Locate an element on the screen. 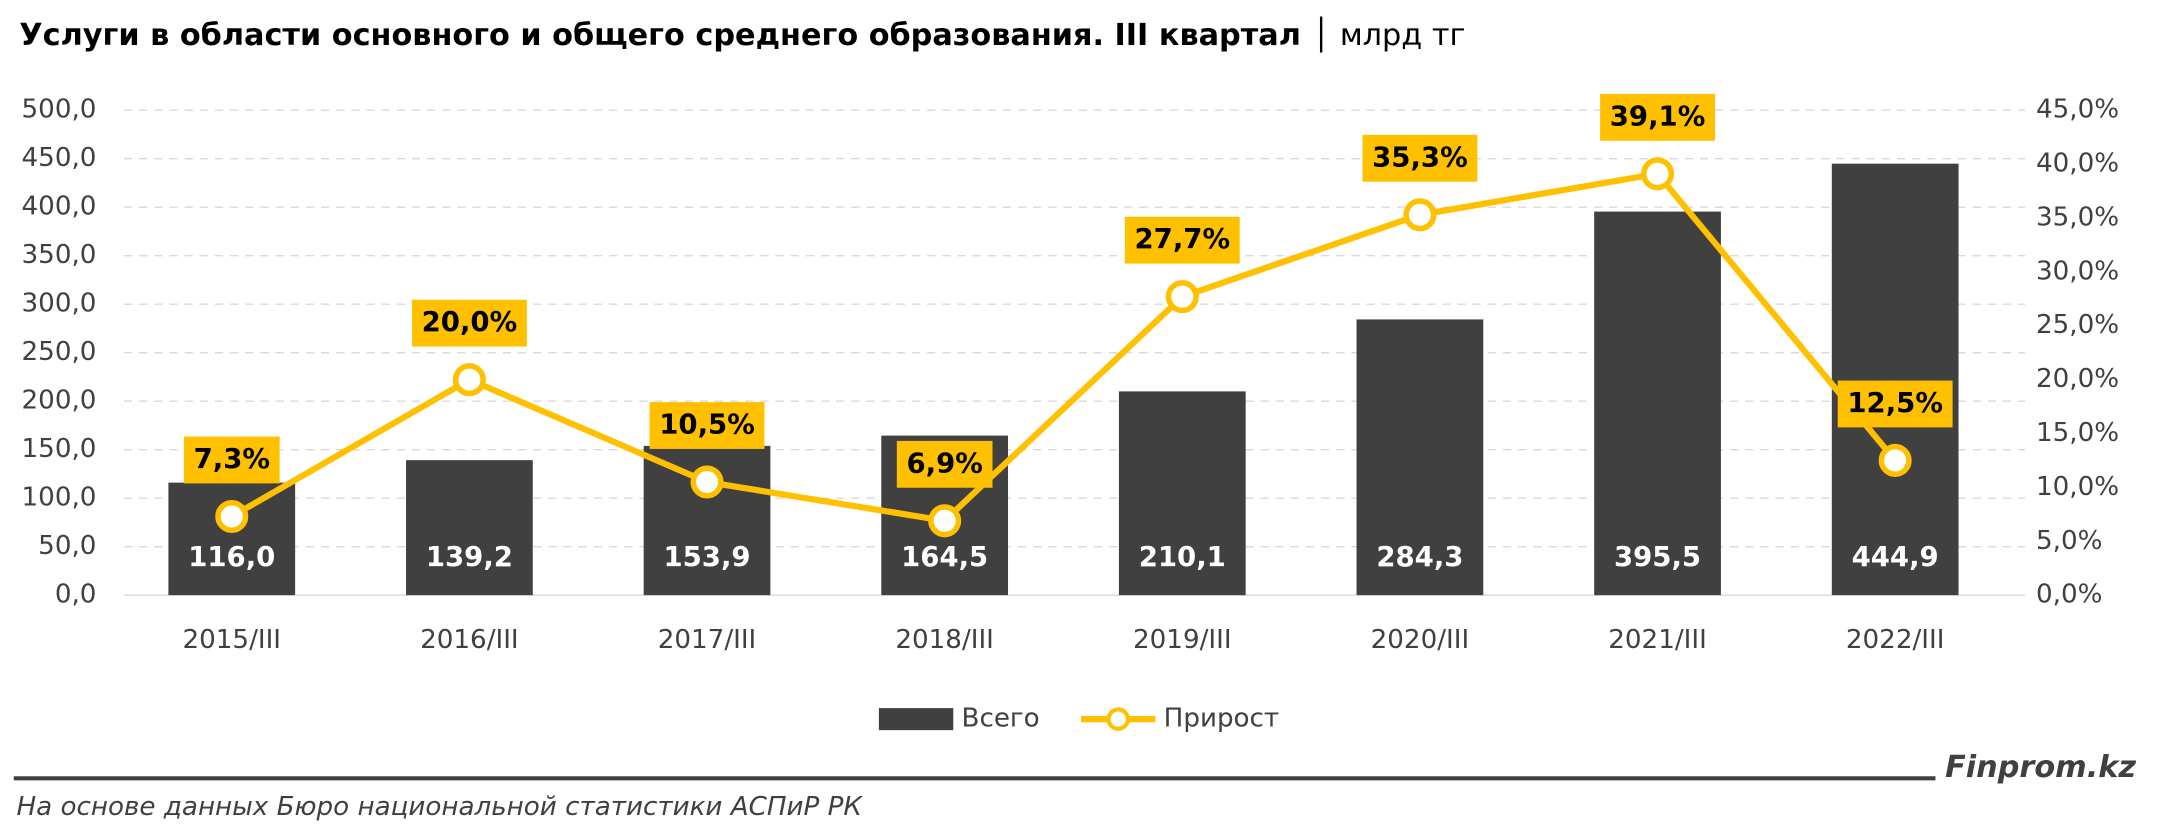 This screenshot has height=839, width=2160. brand: Finprom.kz is located at coordinates (2040, 767).